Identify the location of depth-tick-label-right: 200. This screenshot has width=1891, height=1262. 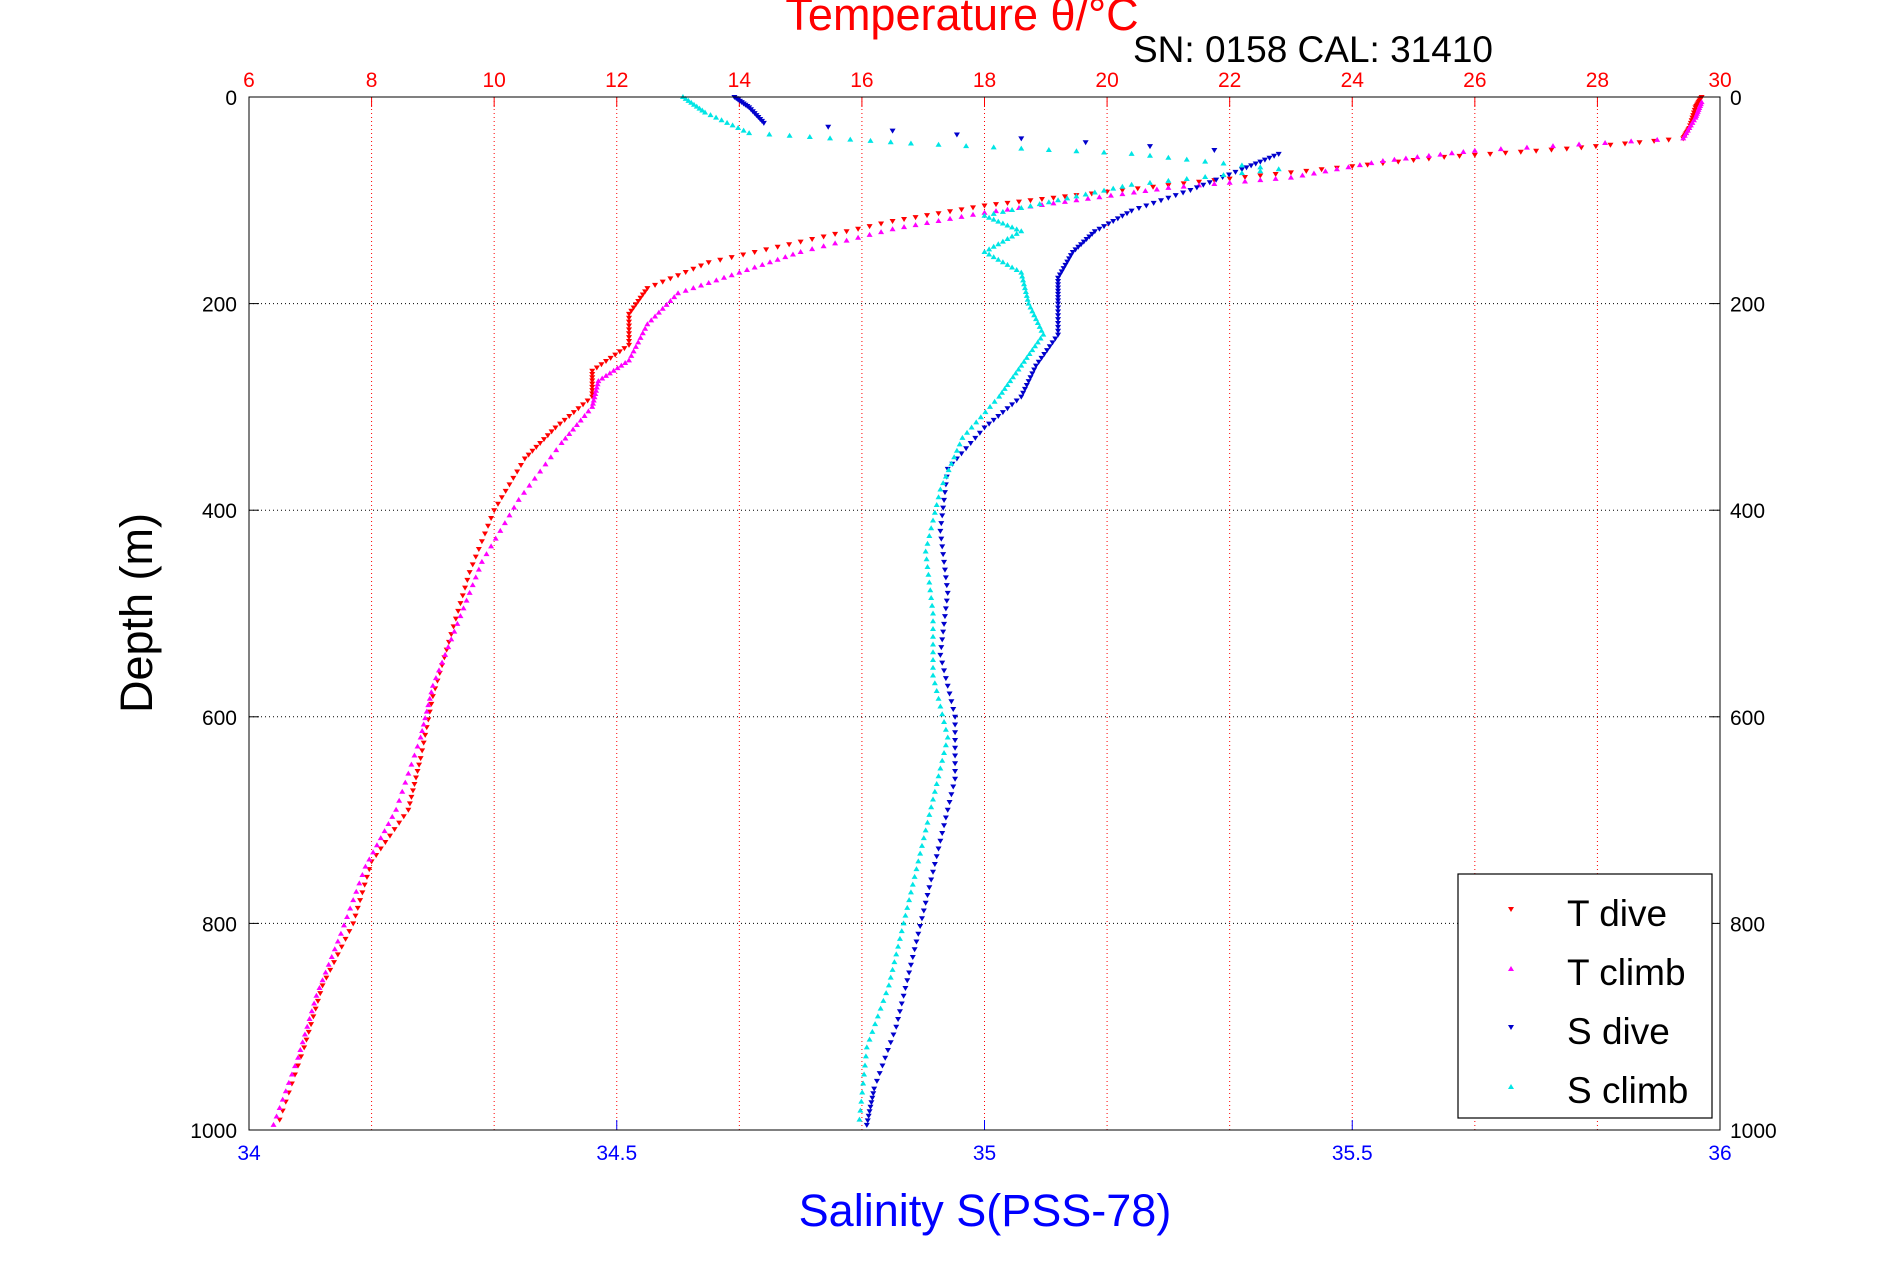
(1747, 305).